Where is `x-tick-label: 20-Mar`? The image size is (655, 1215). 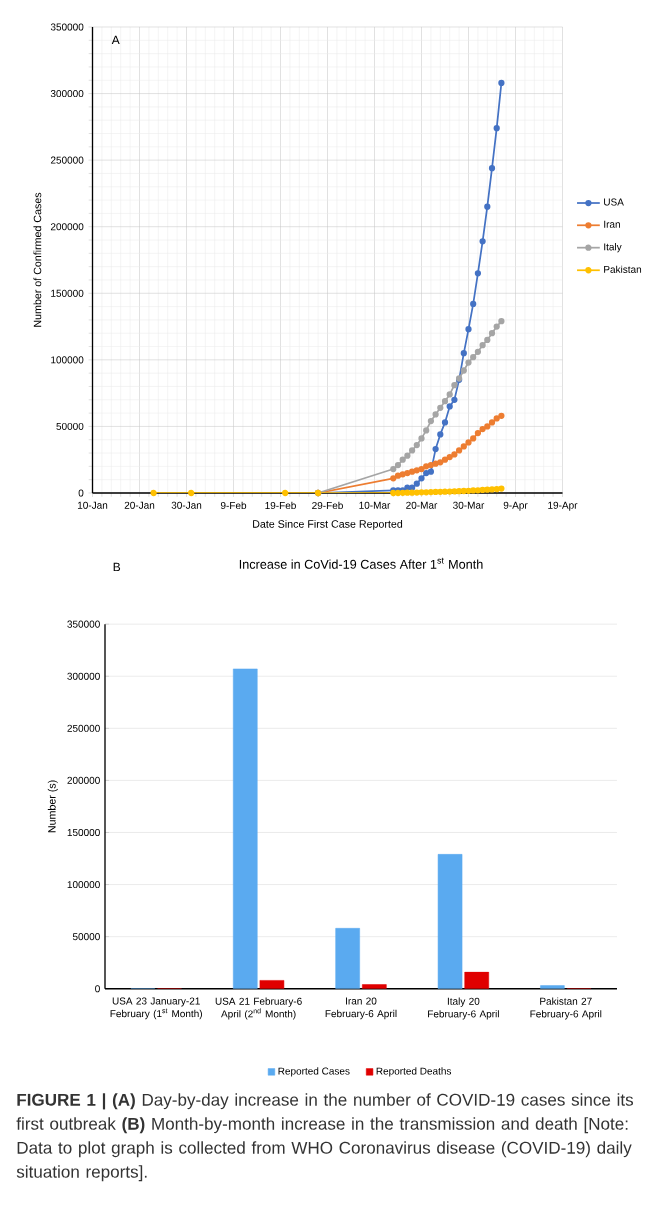 x-tick-label: 20-Mar is located at coordinates (422, 505).